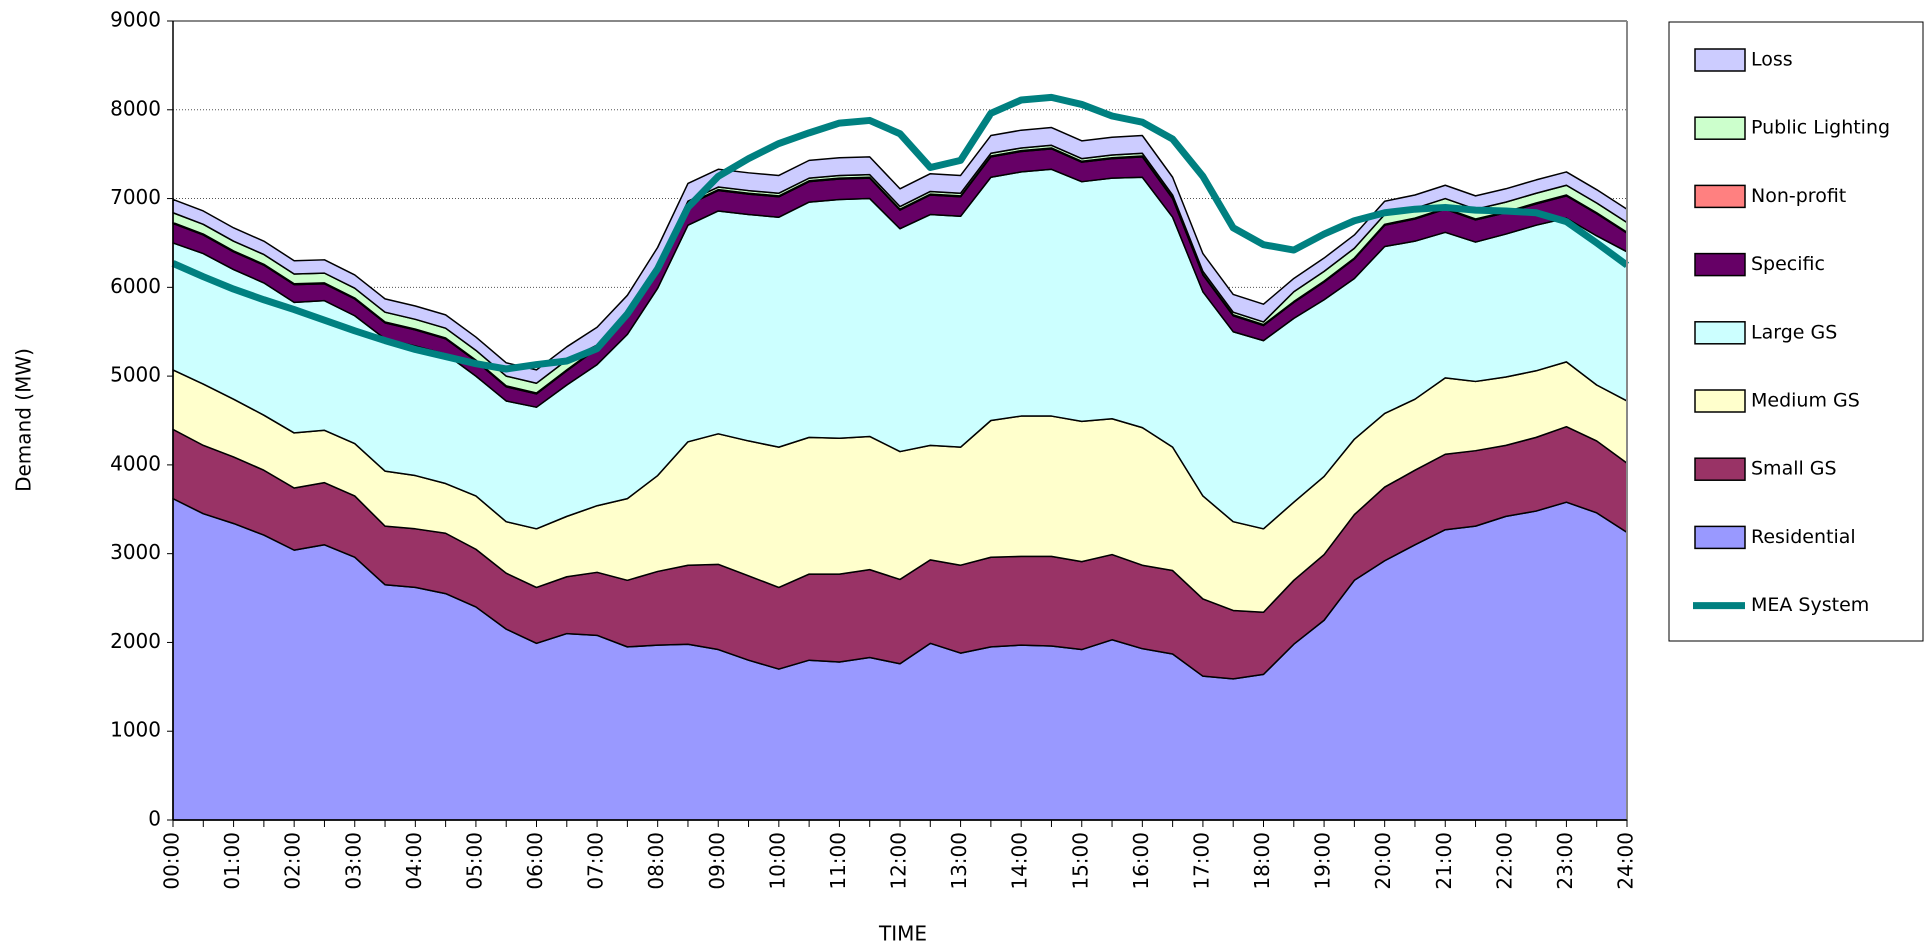 This screenshot has width=1927, height=951. I want to click on x-tick-label: 16:00, so click(1141, 861).